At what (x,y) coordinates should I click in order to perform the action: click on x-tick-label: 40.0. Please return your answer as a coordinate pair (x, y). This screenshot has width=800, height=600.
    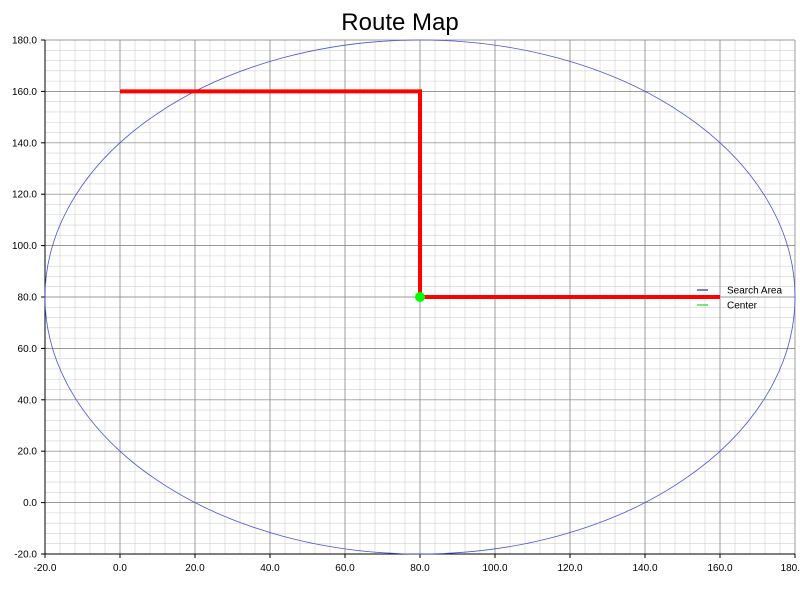
    Looking at the image, I should click on (270, 568).